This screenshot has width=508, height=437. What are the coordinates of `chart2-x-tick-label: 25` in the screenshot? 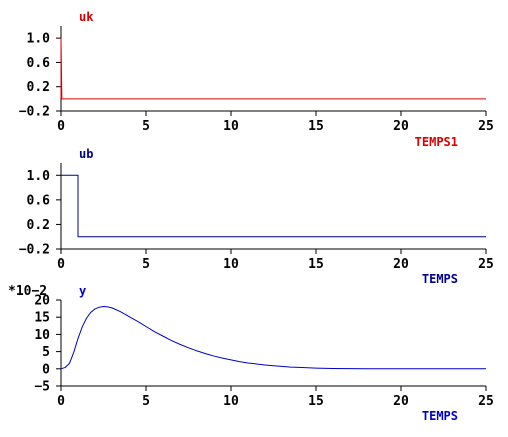 It's located at (486, 264).